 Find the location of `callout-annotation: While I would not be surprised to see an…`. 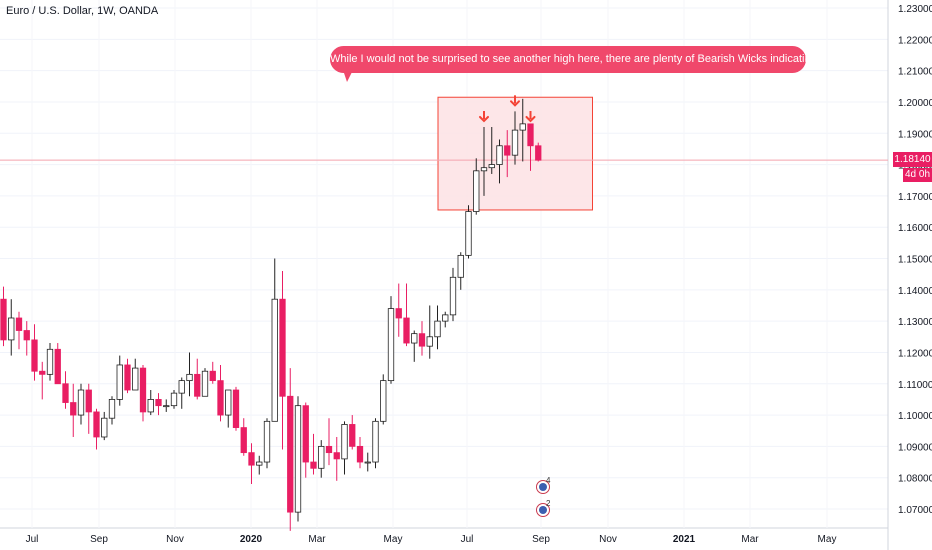

callout-annotation: While I would not be surprised to see an… is located at coordinates (568, 59).